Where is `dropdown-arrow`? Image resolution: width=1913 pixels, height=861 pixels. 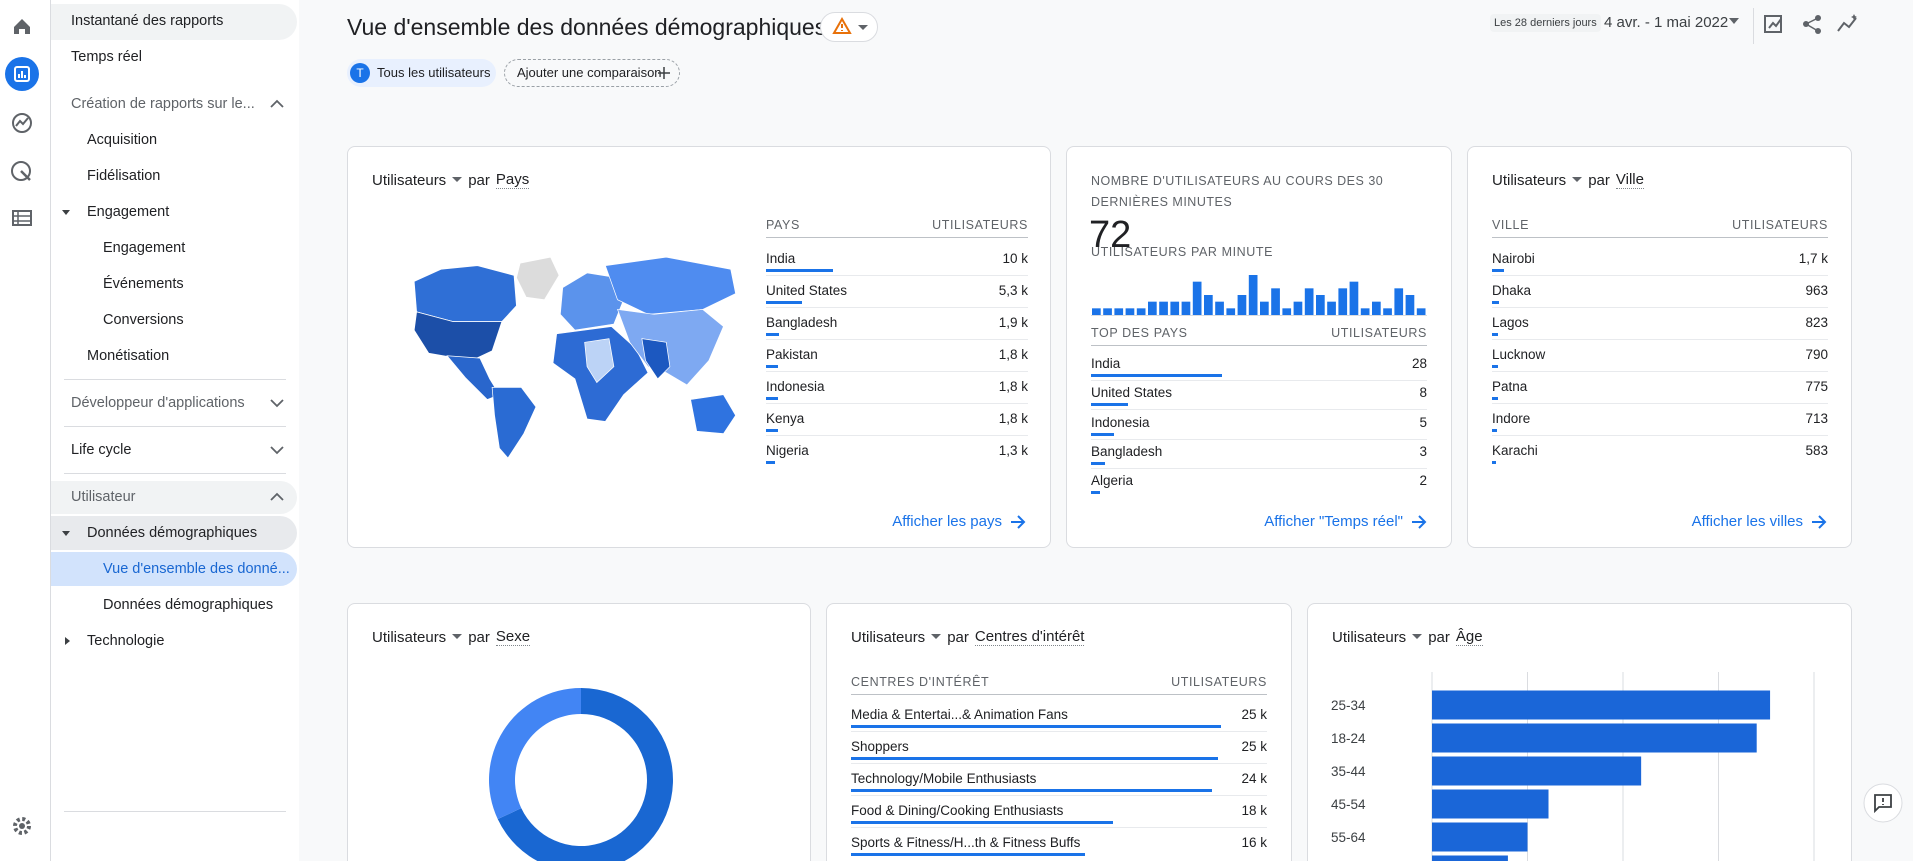 dropdown-arrow is located at coordinates (1577, 179).